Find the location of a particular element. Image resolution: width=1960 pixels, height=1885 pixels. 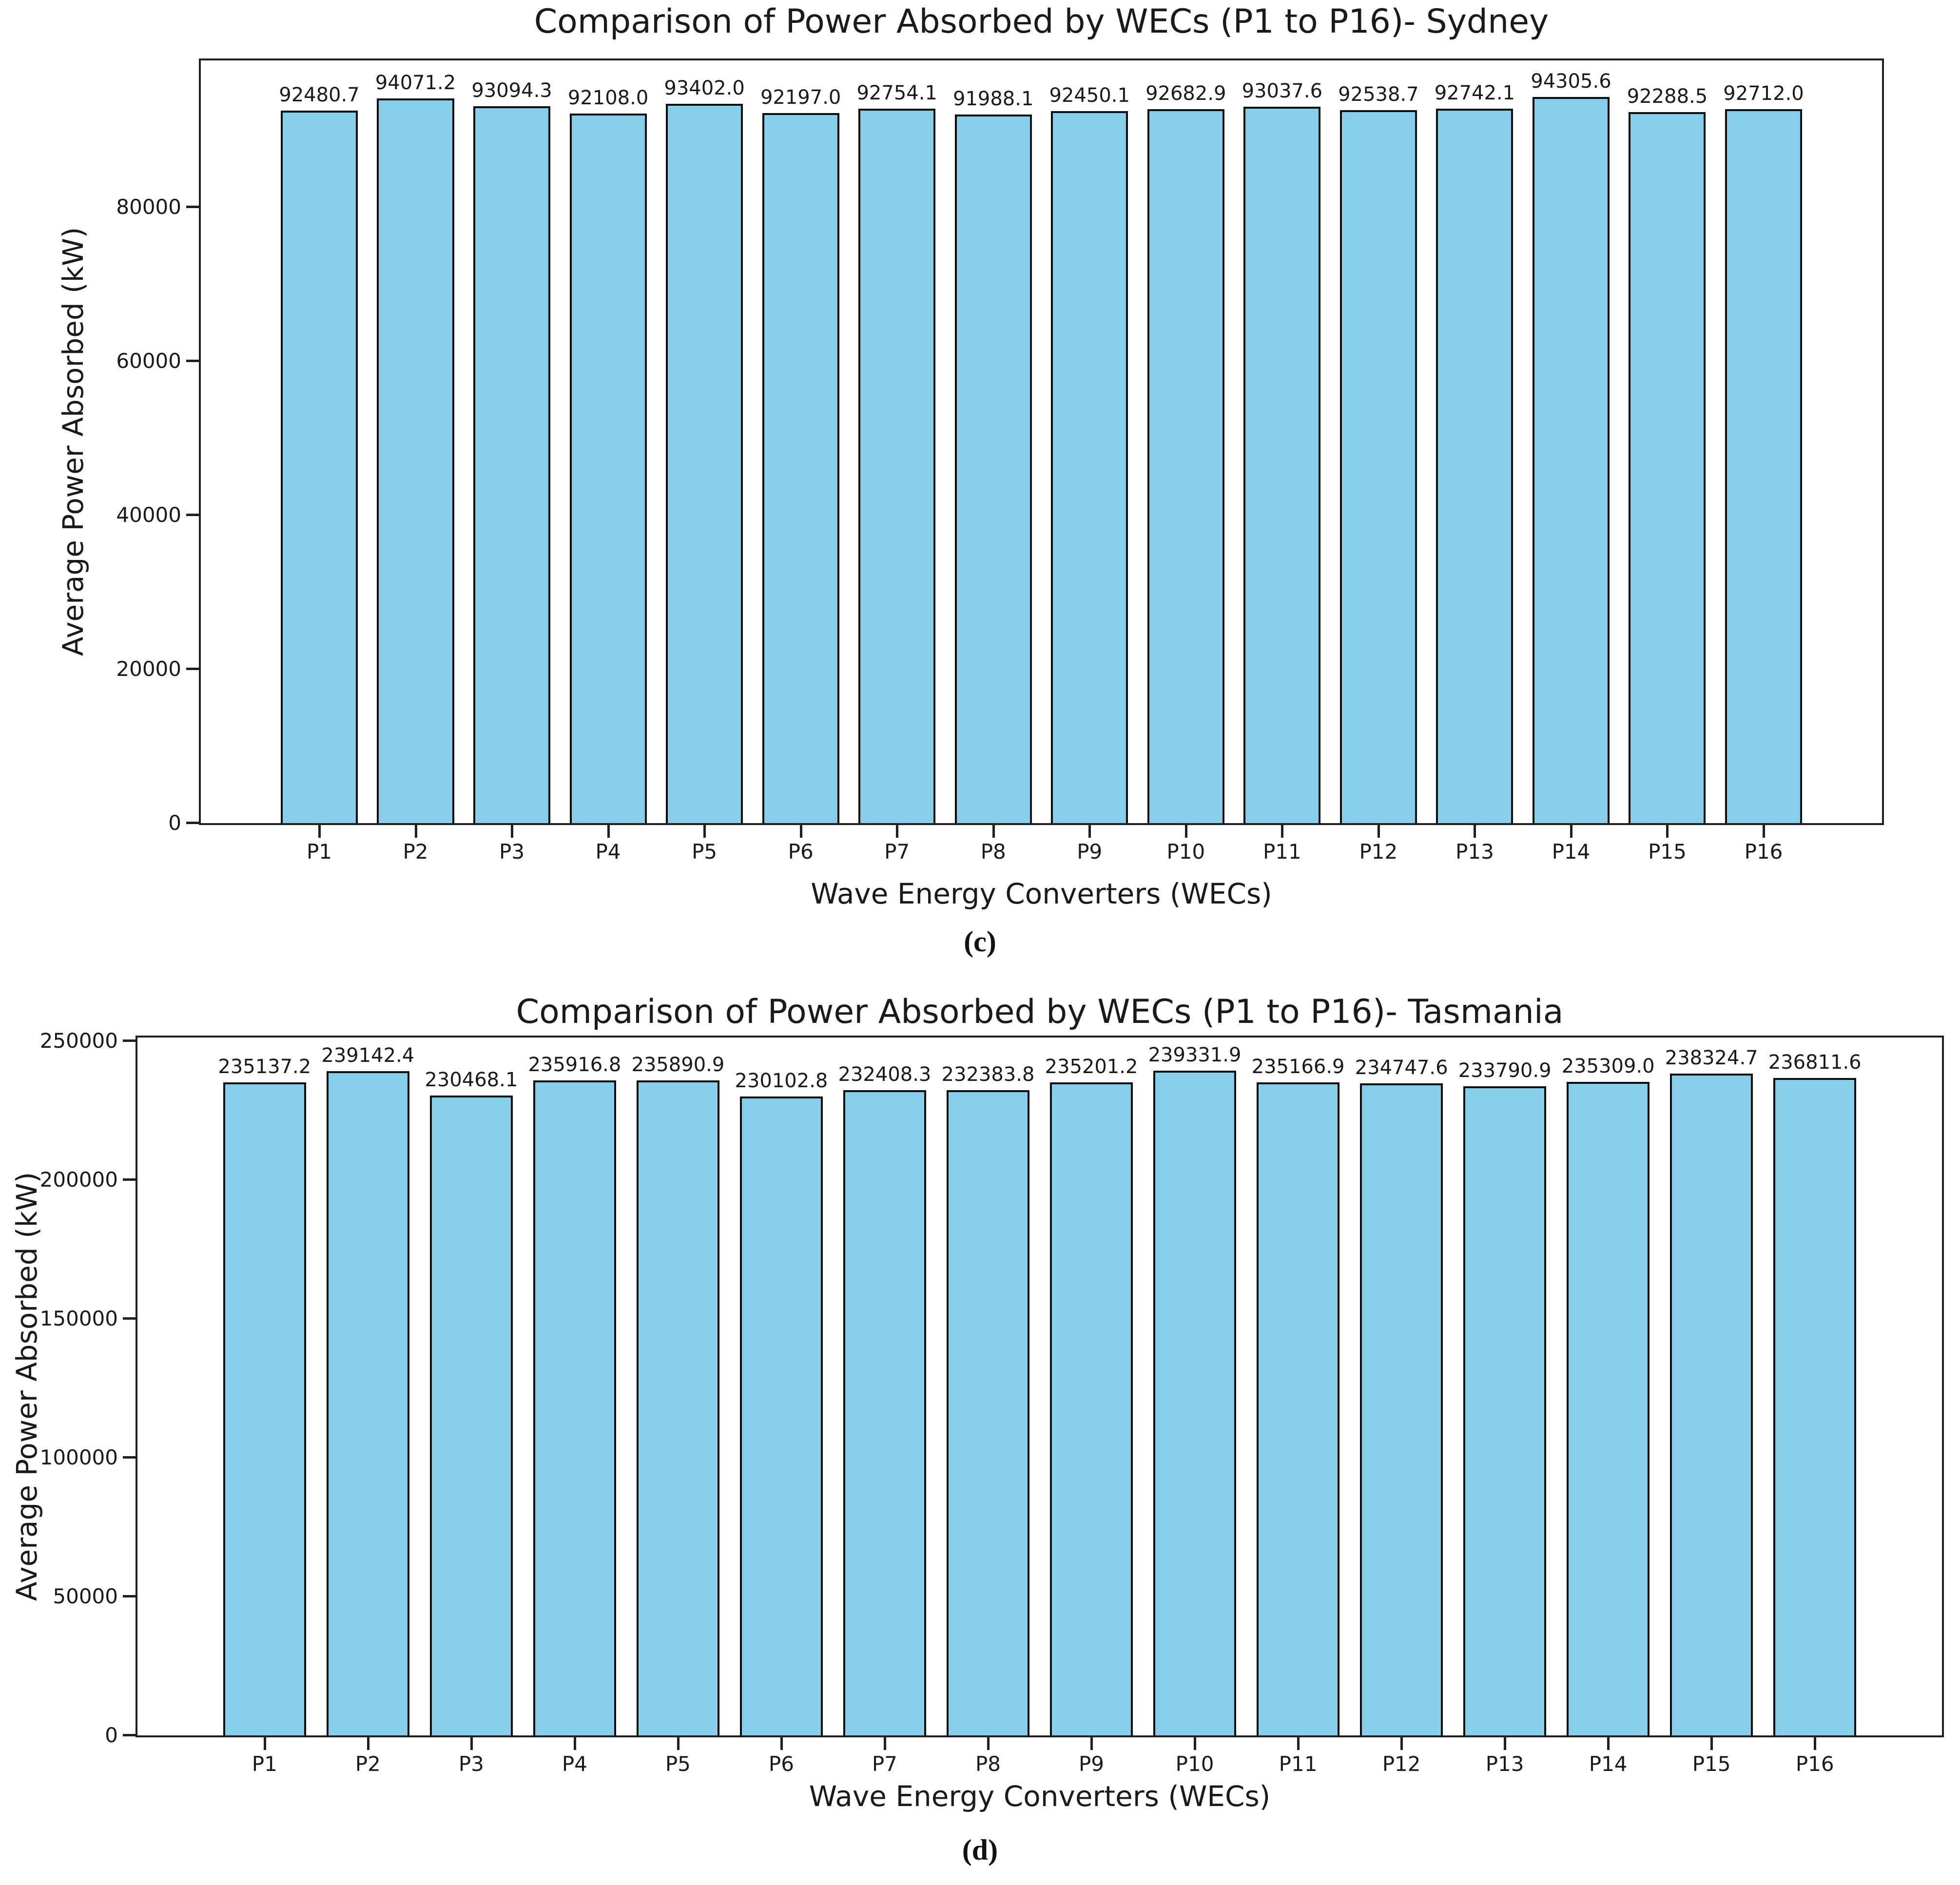

y-tick-label: 50000 is located at coordinates (85, 1596).